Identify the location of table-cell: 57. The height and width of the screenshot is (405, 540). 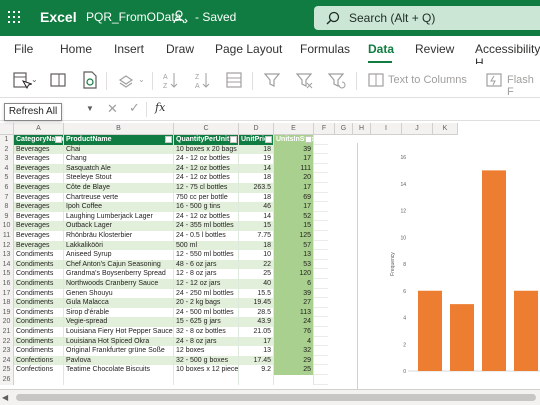
(294, 245).